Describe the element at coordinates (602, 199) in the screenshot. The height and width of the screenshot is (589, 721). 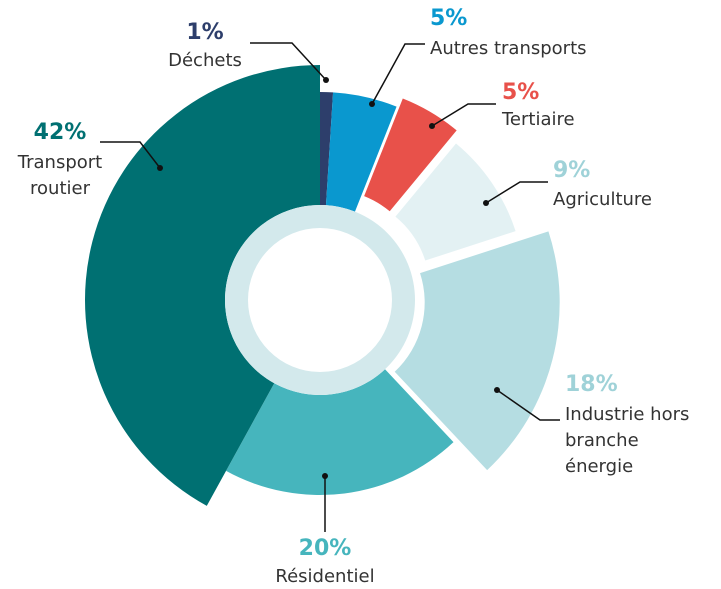
I see `category-label: Agriculture` at that location.